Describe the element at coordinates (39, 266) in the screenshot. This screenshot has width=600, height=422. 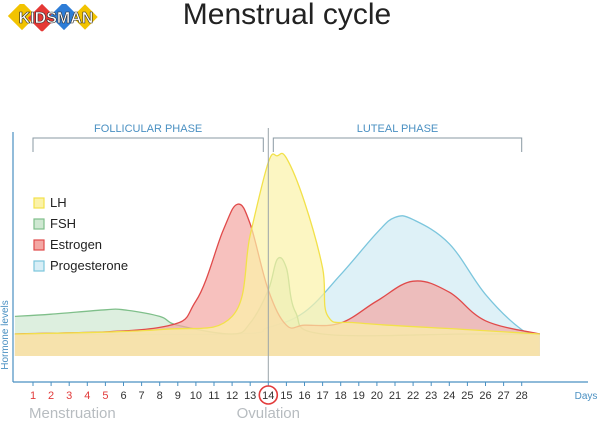
I see `progesterone-legend-swatch` at that location.